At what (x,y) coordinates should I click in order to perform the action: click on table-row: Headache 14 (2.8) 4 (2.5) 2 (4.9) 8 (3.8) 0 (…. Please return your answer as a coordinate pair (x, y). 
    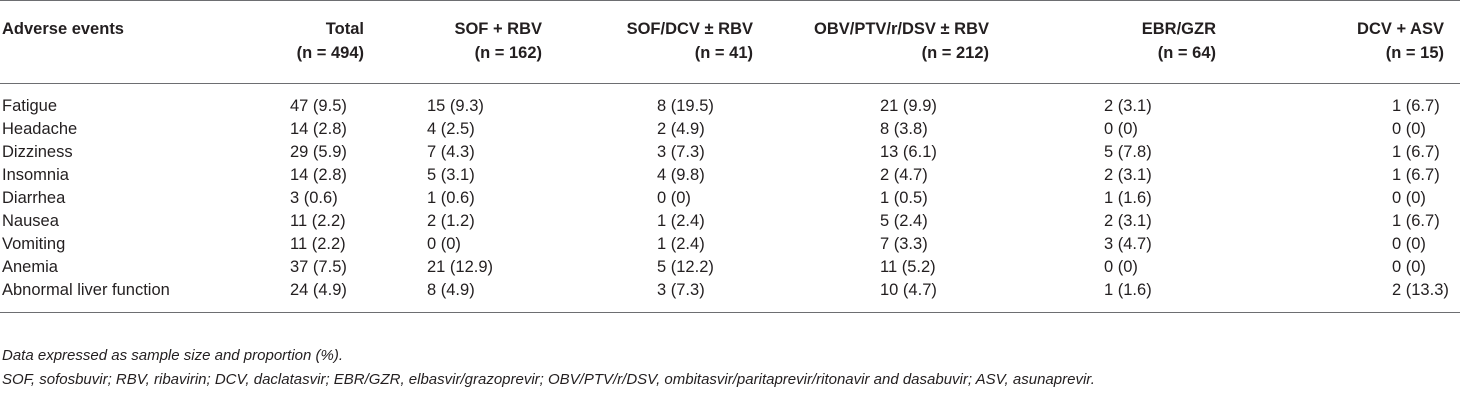
    Looking at the image, I should click on (730, 129).